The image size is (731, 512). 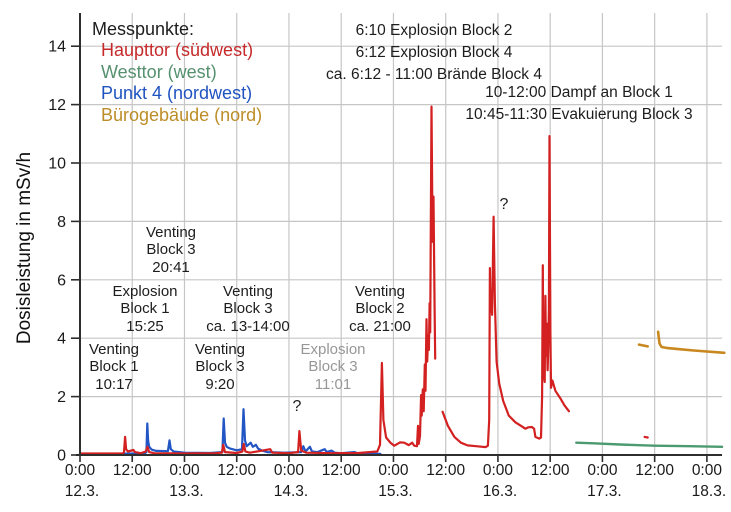 What do you see at coordinates (333, 384) in the screenshot?
I see `annotation-line: 11:01` at bounding box center [333, 384].